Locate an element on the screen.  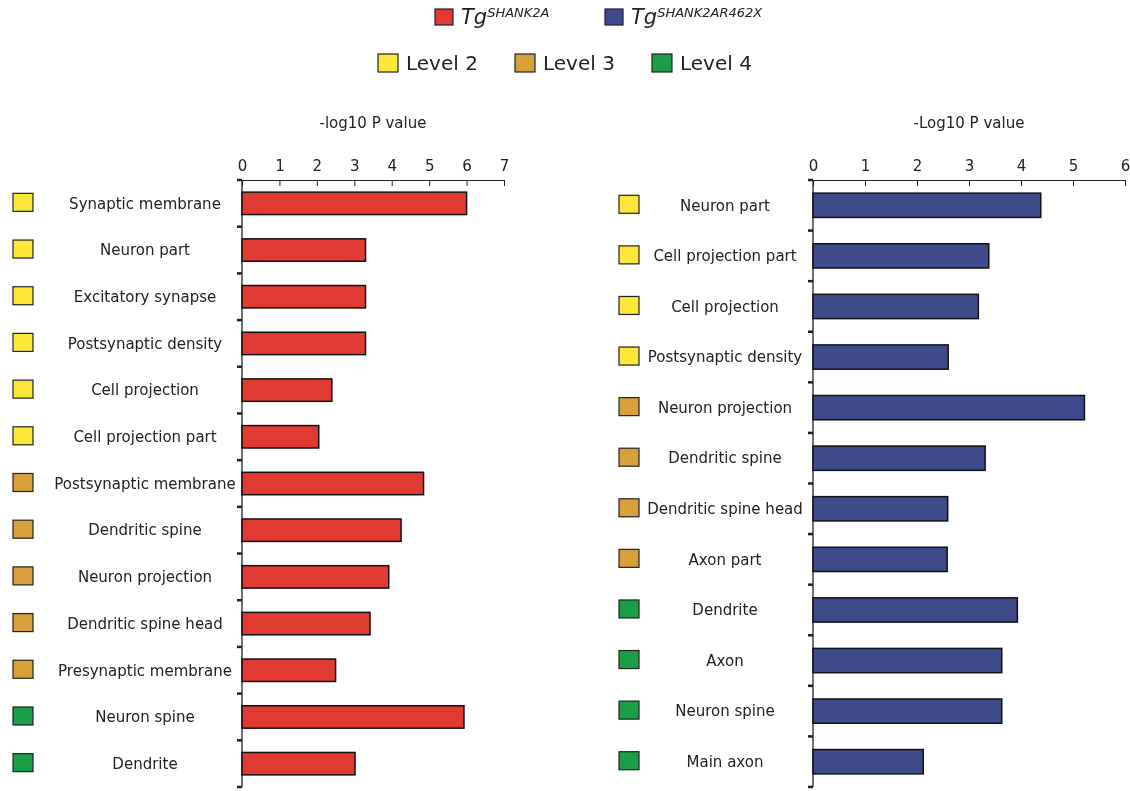
y-tick-label: Axon is located at coordinates (725, 660).